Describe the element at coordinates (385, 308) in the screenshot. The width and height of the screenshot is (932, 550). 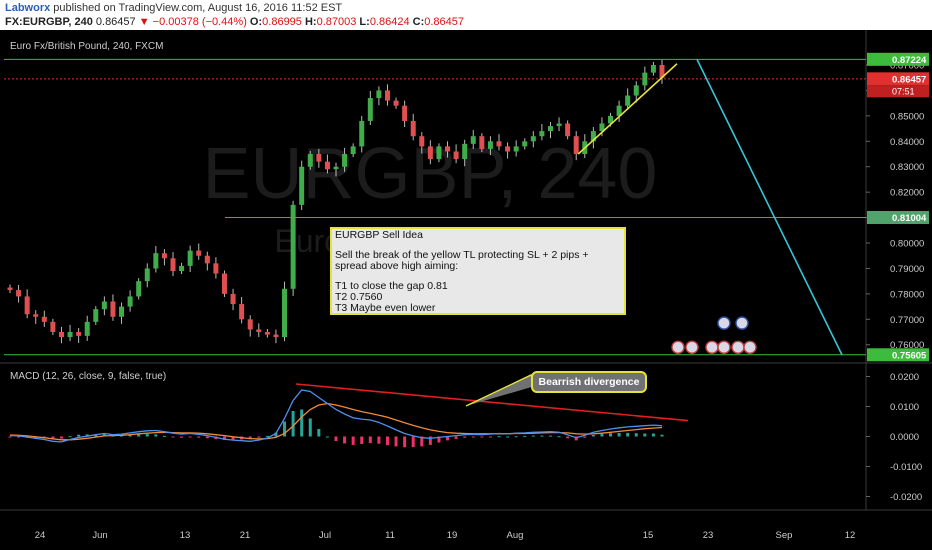
I see `idea-target-3: T3 Maybe even lower` at that location.